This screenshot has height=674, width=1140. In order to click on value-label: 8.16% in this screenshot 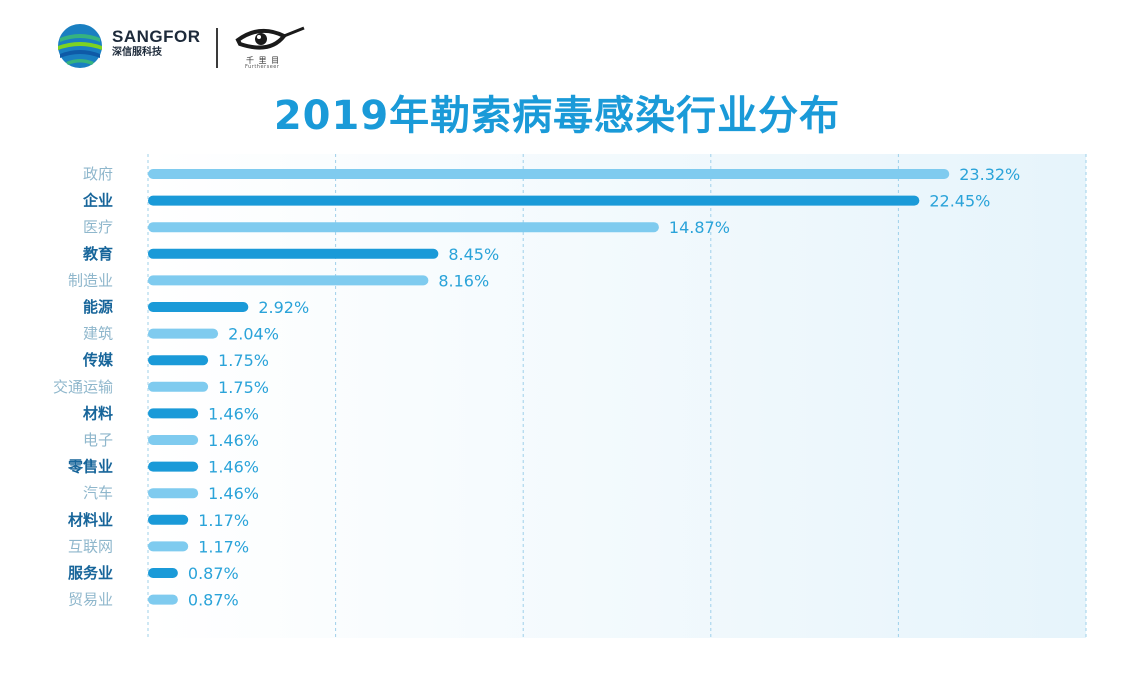, I will do `click(463, 280)`.